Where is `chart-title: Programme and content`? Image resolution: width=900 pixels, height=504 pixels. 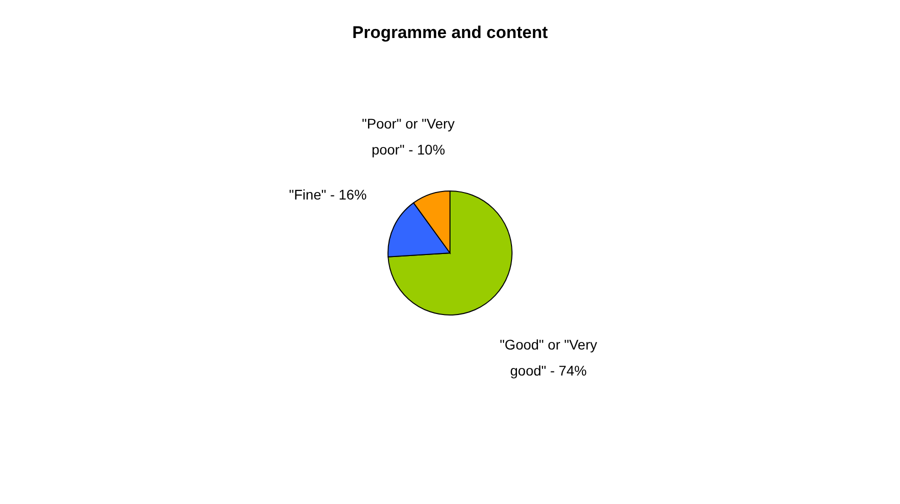 chart-title: Programme and content is located at coordinates (450, 32).